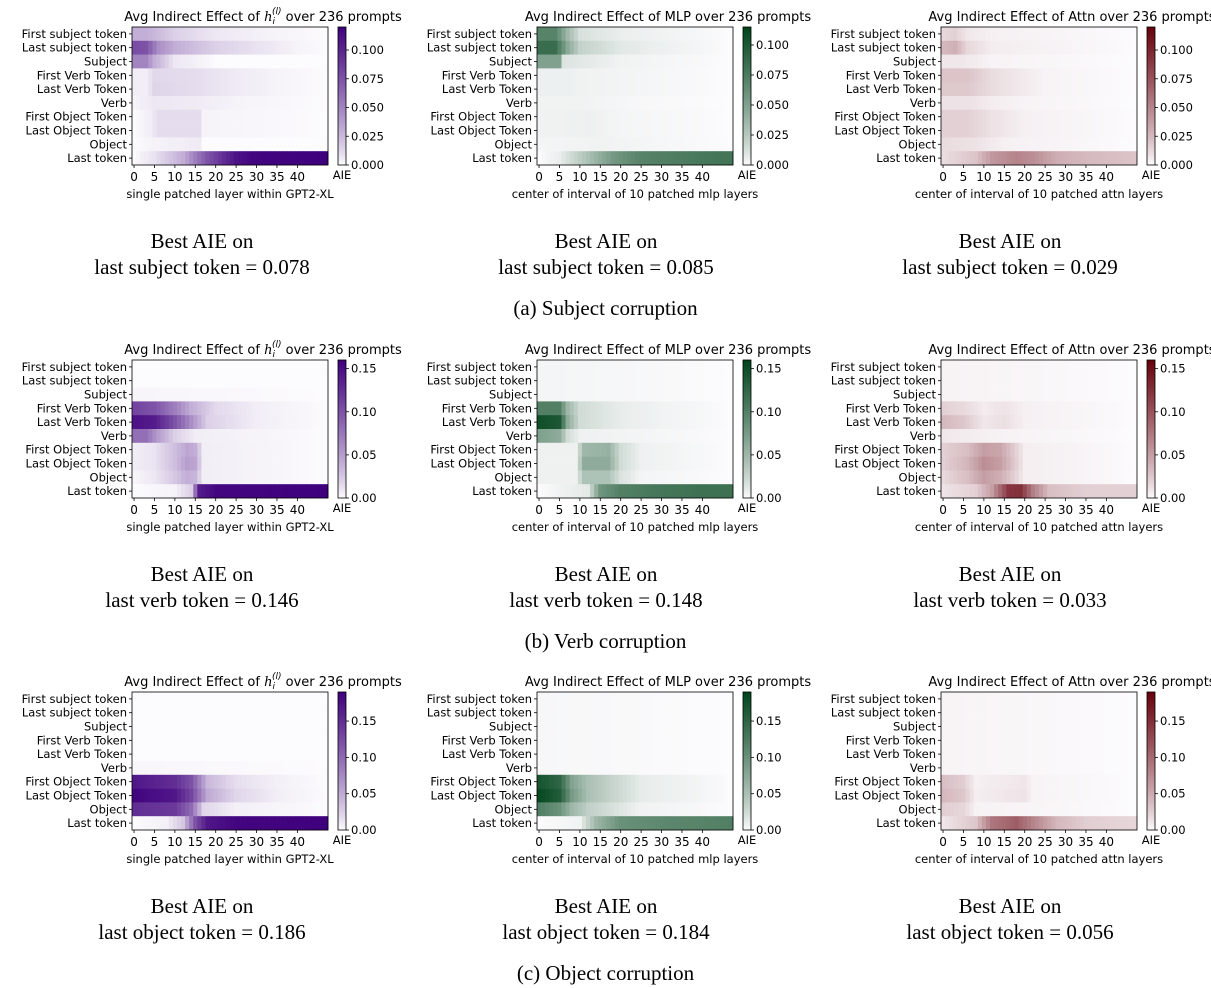 The height and width of the screenshot is (988, 1211). I want to click on y-tick-label: First Object Token, so click(885, 117).